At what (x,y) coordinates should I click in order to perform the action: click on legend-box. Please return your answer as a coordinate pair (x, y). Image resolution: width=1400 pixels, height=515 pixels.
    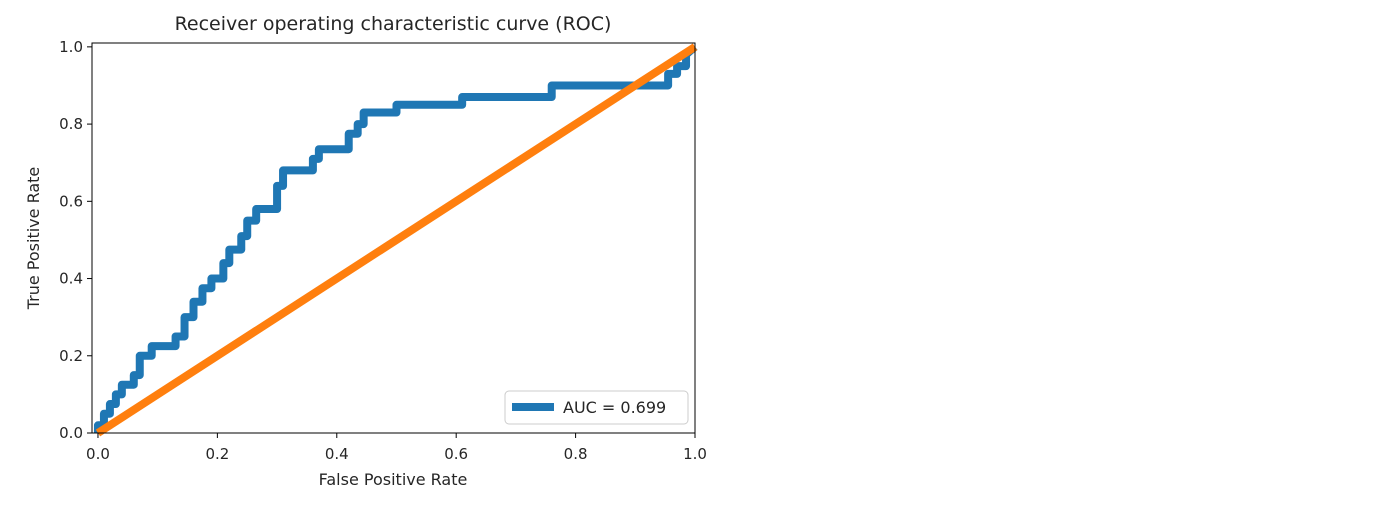
    Looking at the image, I should click on (596, 407).